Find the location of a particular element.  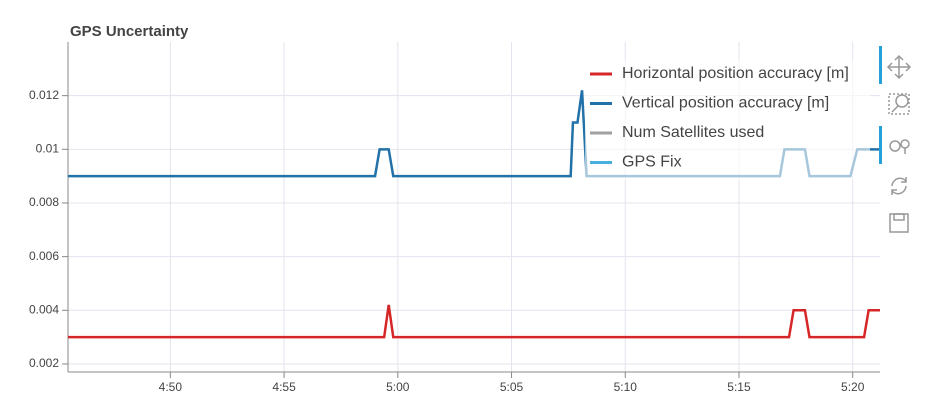

chart-title: GPS Uncertainty is located at coordinates (129, 31).